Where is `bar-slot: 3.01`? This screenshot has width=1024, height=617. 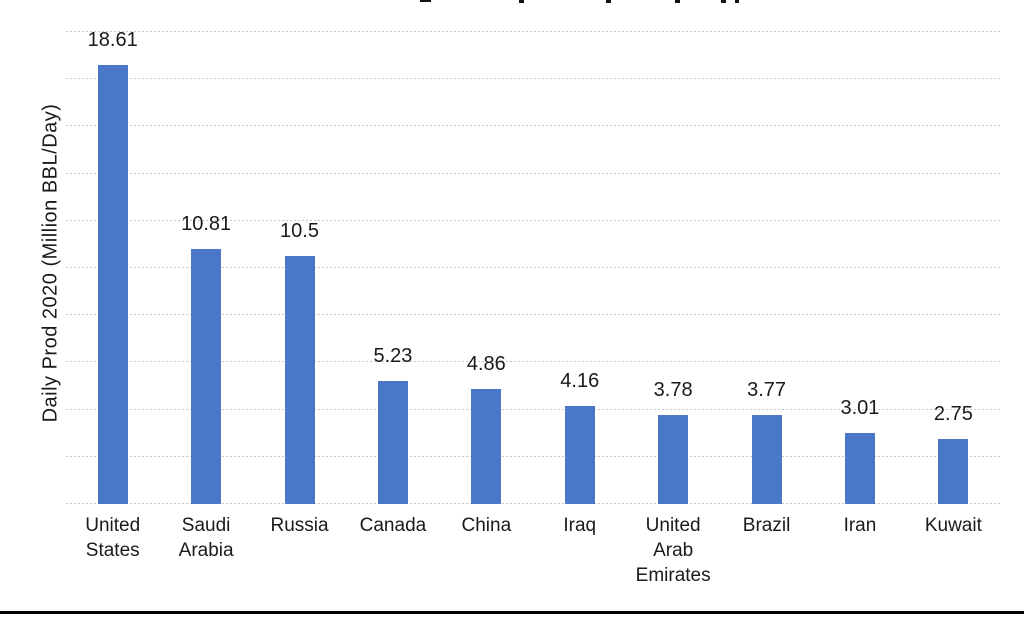 bar-slot: 3.01 is located at coordinates (859, 268).